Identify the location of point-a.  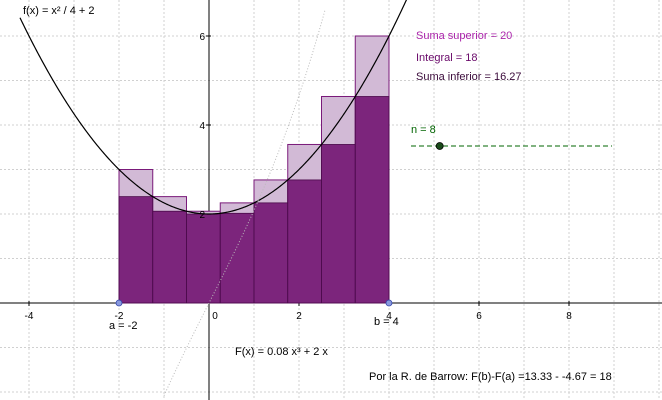
(119, 303).